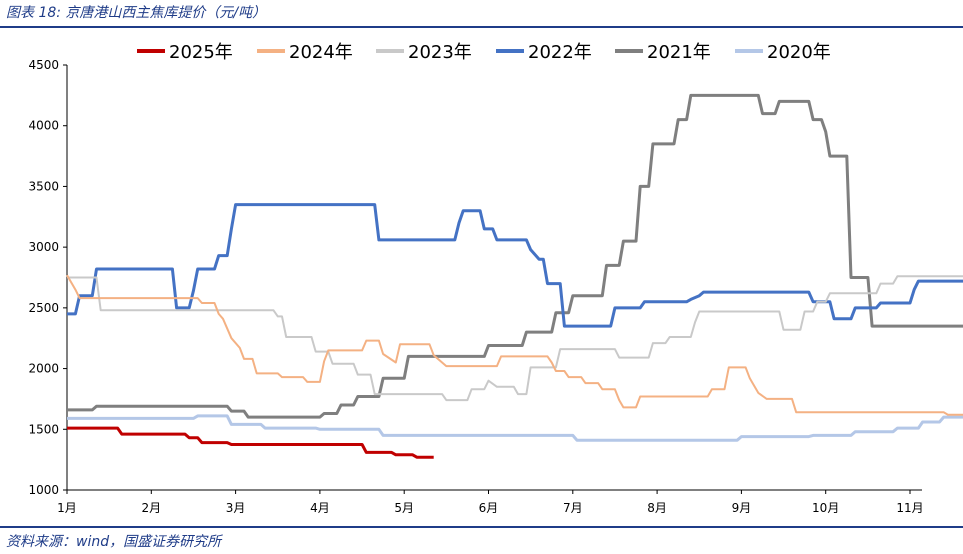 The width and height of the screenshot is (963, 554). Describe the element at coordinates (484, 52) in the screenshot. I see `chart-legend: 2025年 2024年 2023年 2022年 2021年 2020年` at that location.